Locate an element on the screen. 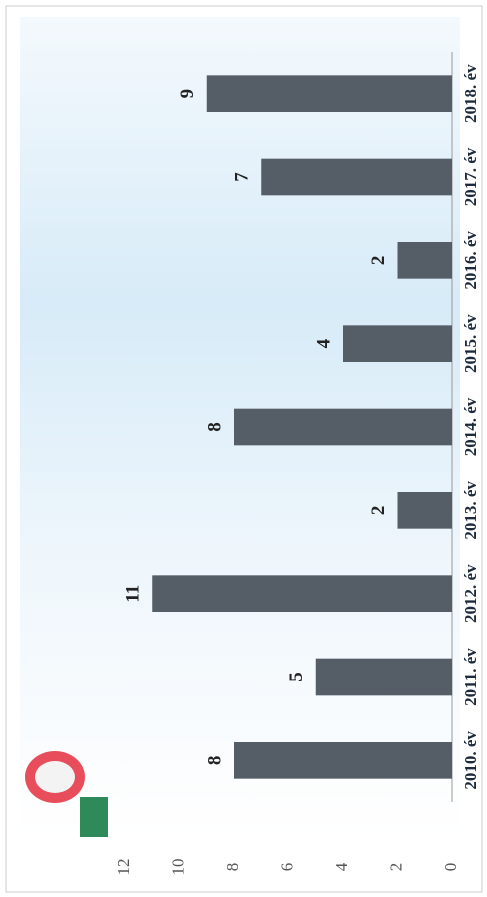 The height and width of the screenshot is (897, 487). y-tick-label: 2 is located at coordinates (395, 867).